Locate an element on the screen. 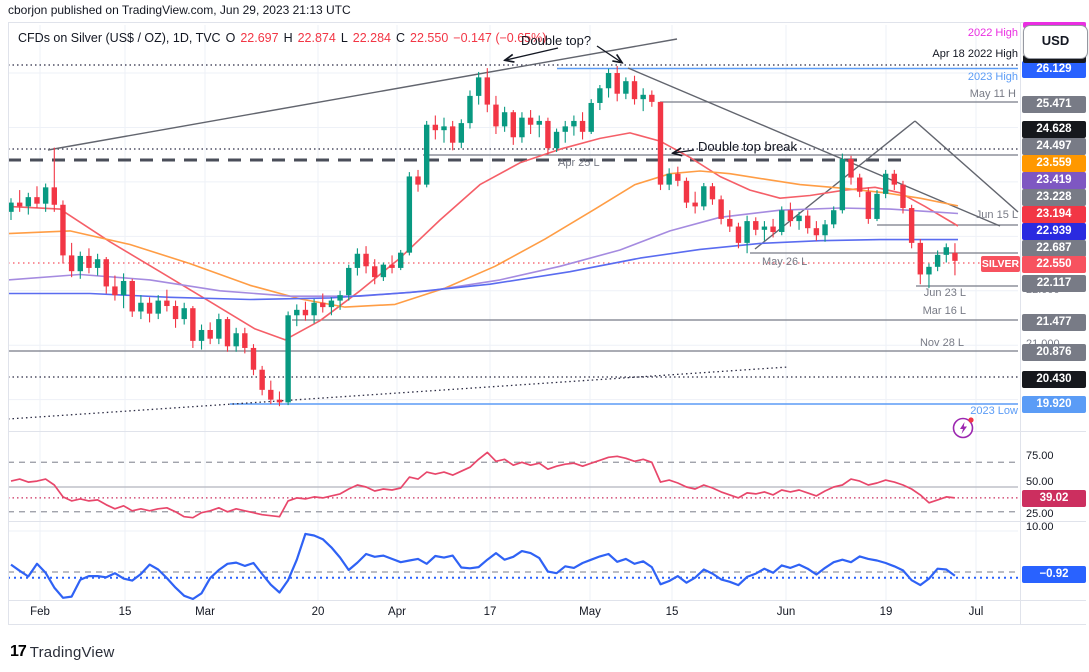 The height and width of the screenshot is (672, 1089). time-axis-tick: 20 is located at coordinates (318, 612).